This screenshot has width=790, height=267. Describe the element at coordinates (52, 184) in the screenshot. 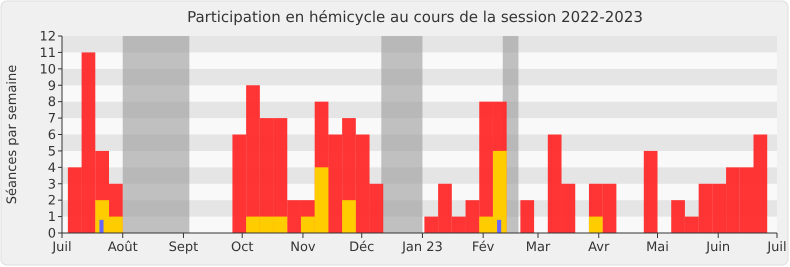

I see `y-tick-label: 3` at that location.